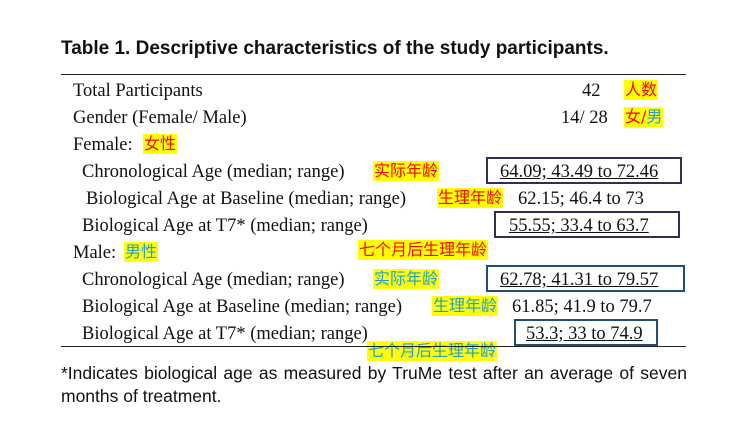 The height and width of the screenshot is (421, 748). What do you see at coordinates (160, 144) in the screenshot?
I see `annotation-female: 女性` at bounding box center [160, 144].